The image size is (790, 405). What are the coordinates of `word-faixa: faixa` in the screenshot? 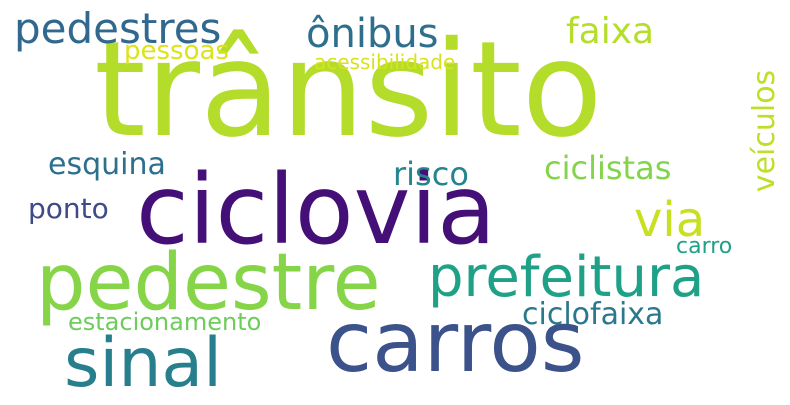 It's located at (610, 31).